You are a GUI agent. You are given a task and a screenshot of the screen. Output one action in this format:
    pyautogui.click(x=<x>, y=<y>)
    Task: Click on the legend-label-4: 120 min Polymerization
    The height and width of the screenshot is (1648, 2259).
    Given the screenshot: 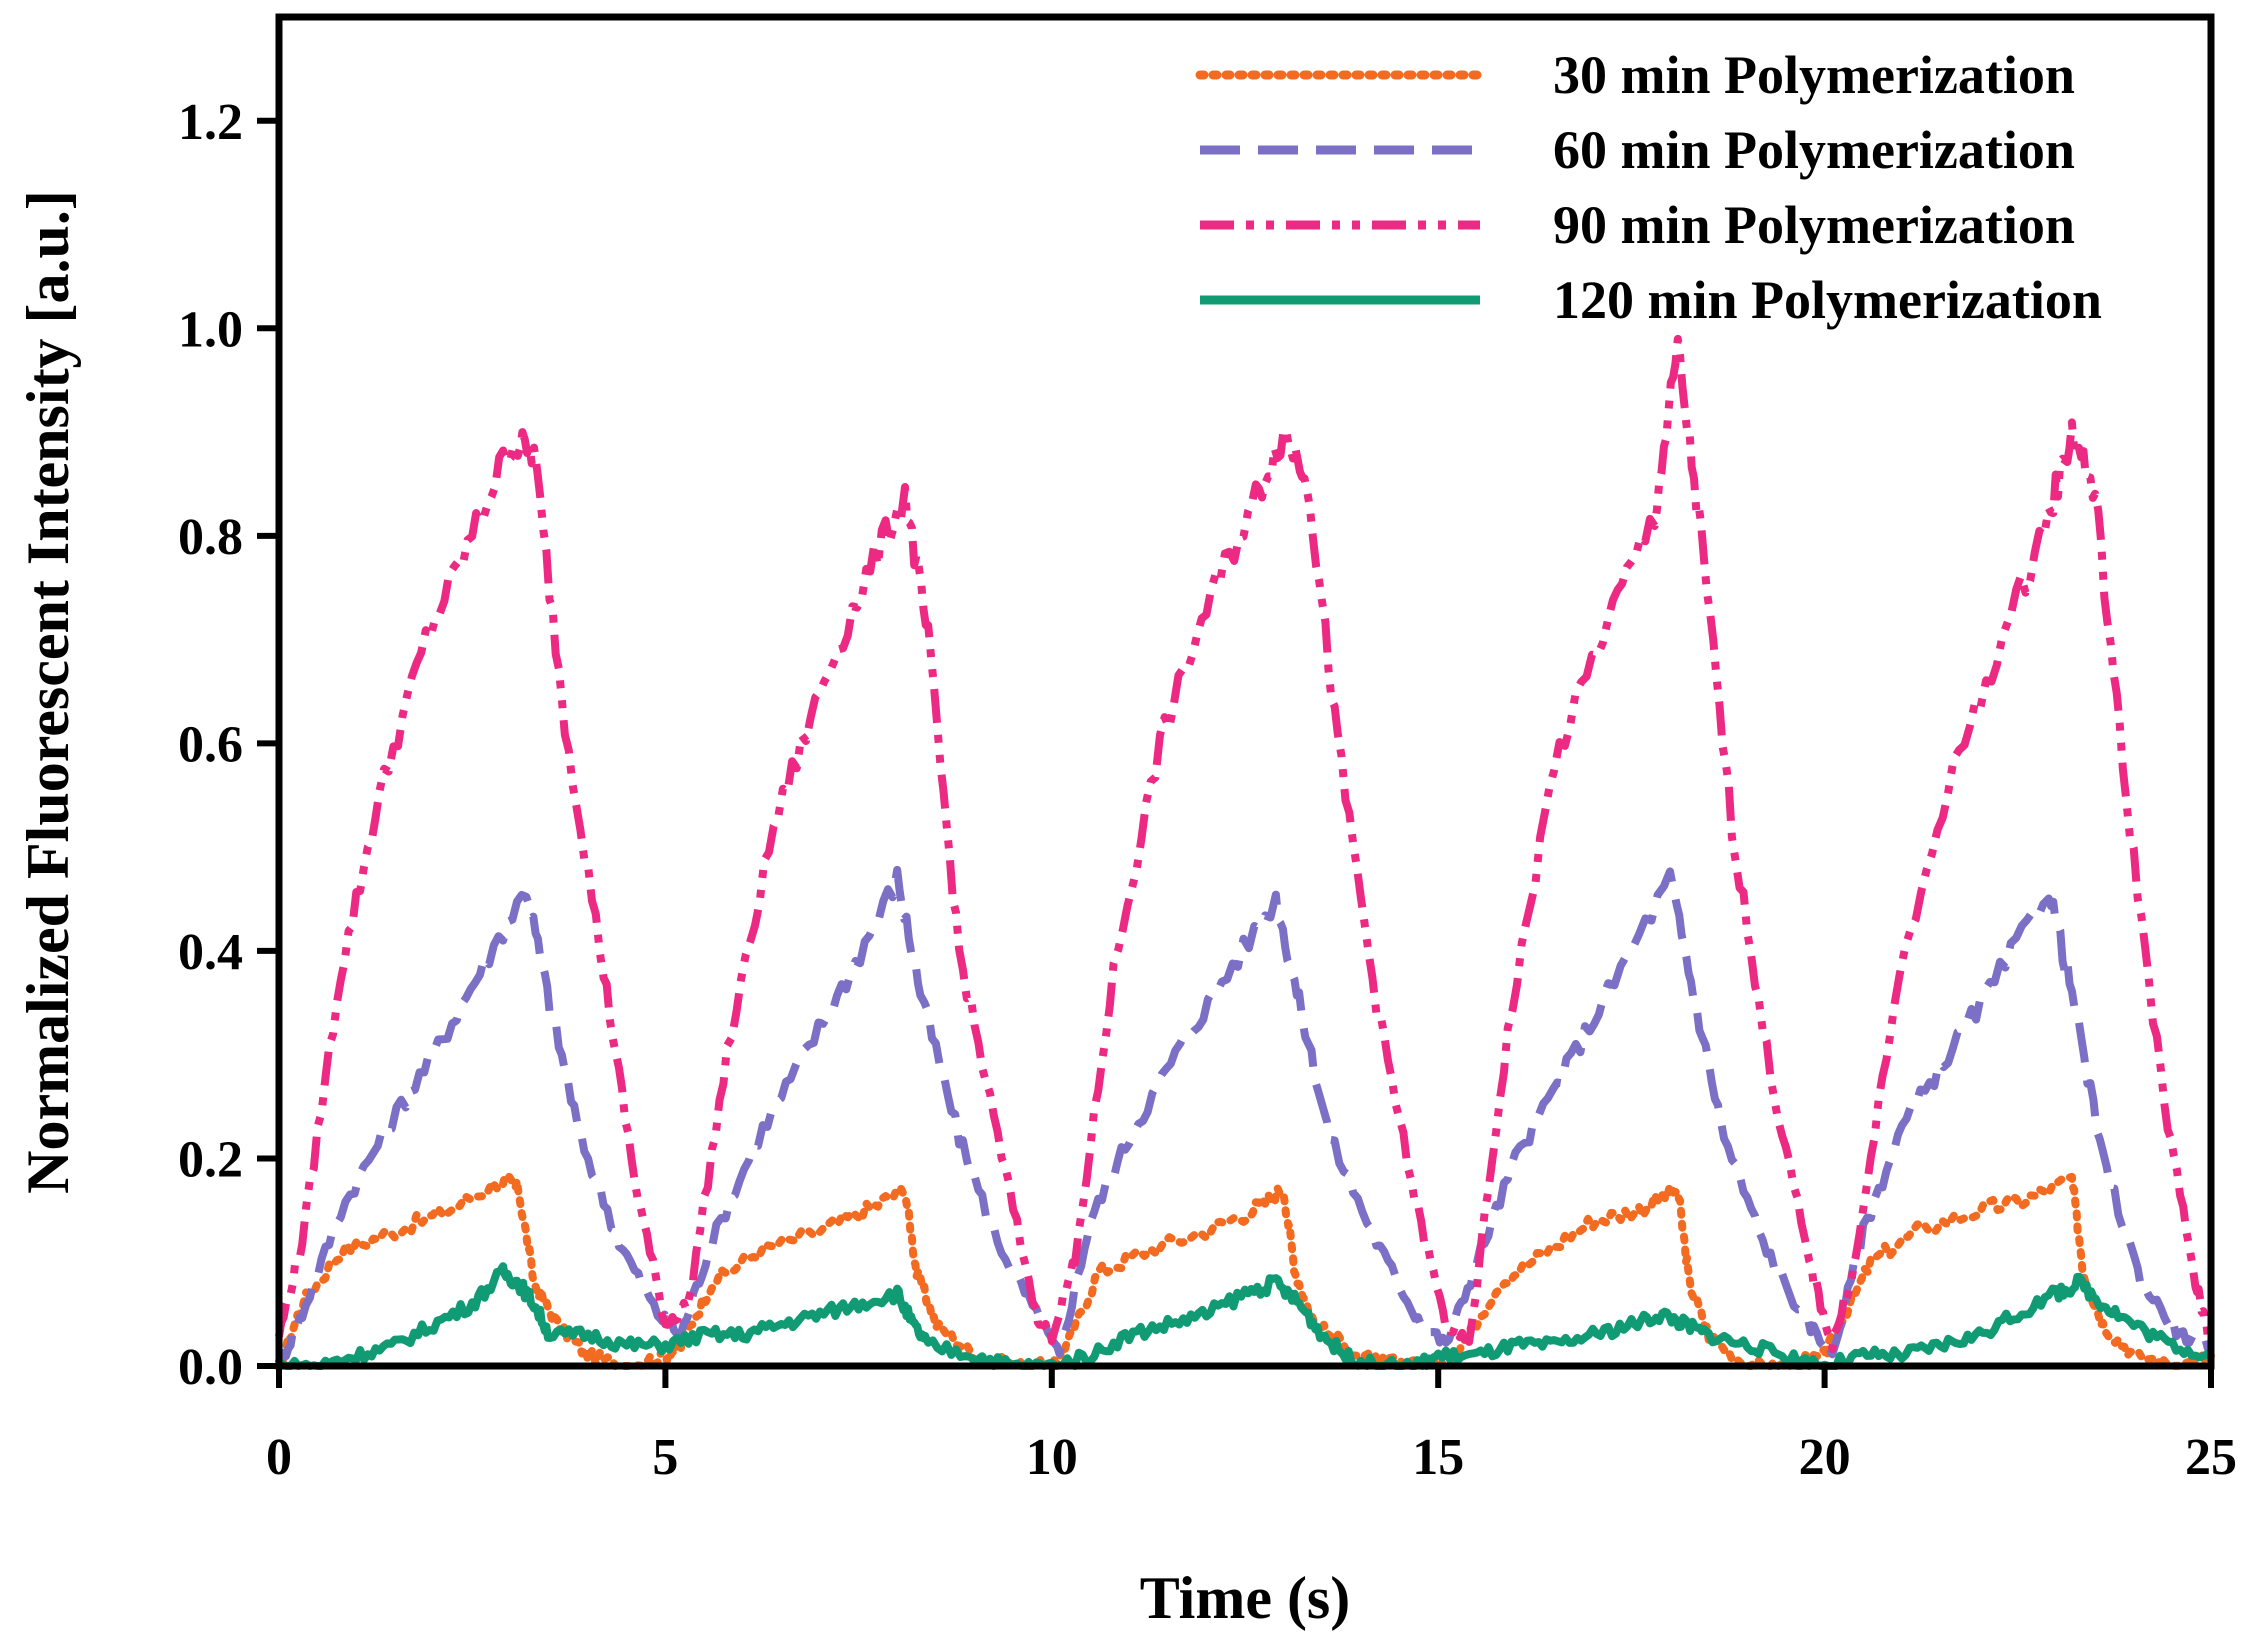 What is the action you would take?
    pyautogui.click(x=1827, y=300)
    